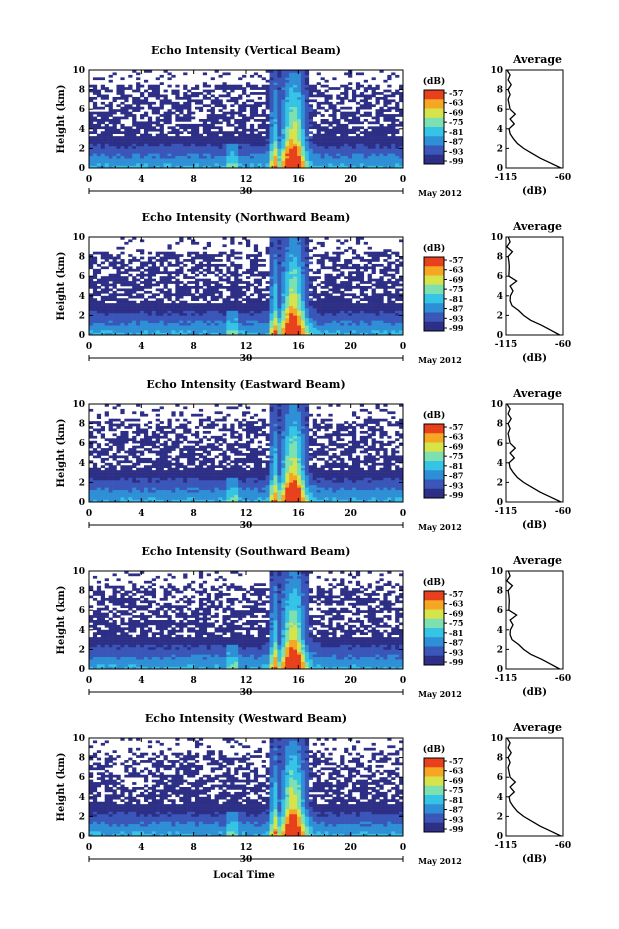  I want to click on x-tick-label: 20, so click(350, 180).